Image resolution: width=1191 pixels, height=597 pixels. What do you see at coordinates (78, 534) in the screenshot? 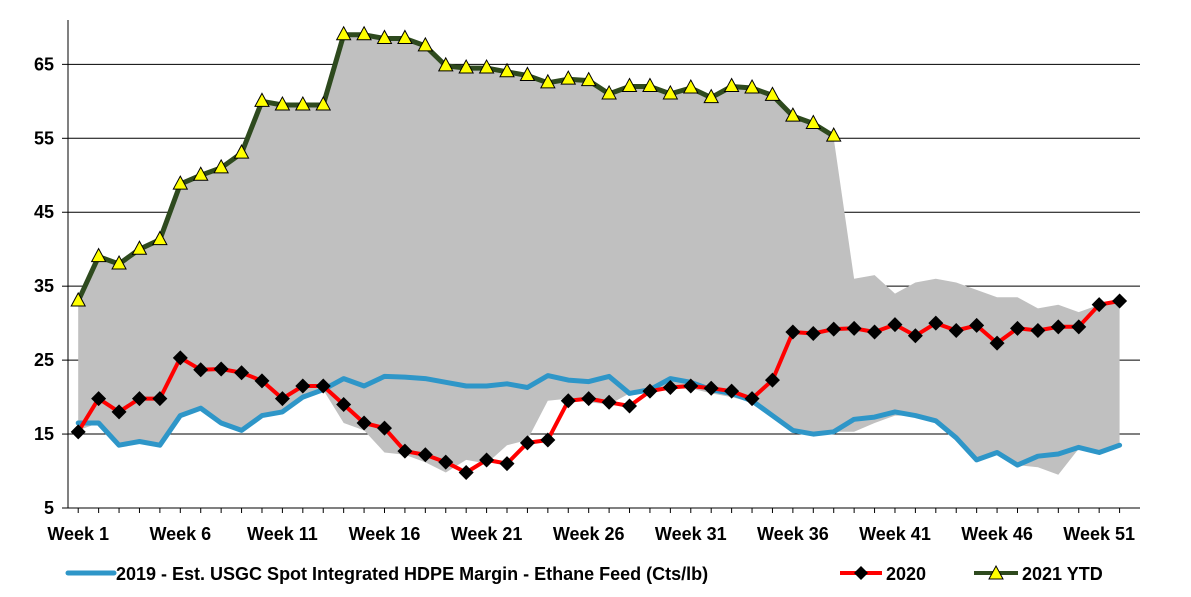
I see `x-tick-label: Week 1` at bounding box center [78, 534].